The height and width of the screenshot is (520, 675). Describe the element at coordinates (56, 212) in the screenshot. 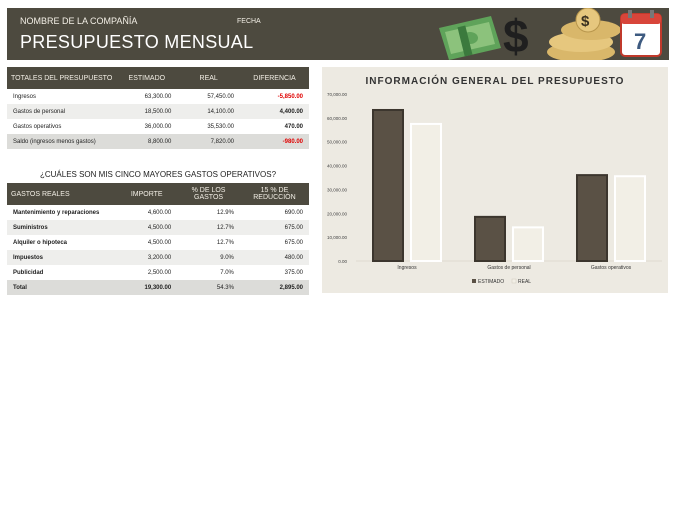

I see `row-label: Mantenimiento y reparaciones` at that location.